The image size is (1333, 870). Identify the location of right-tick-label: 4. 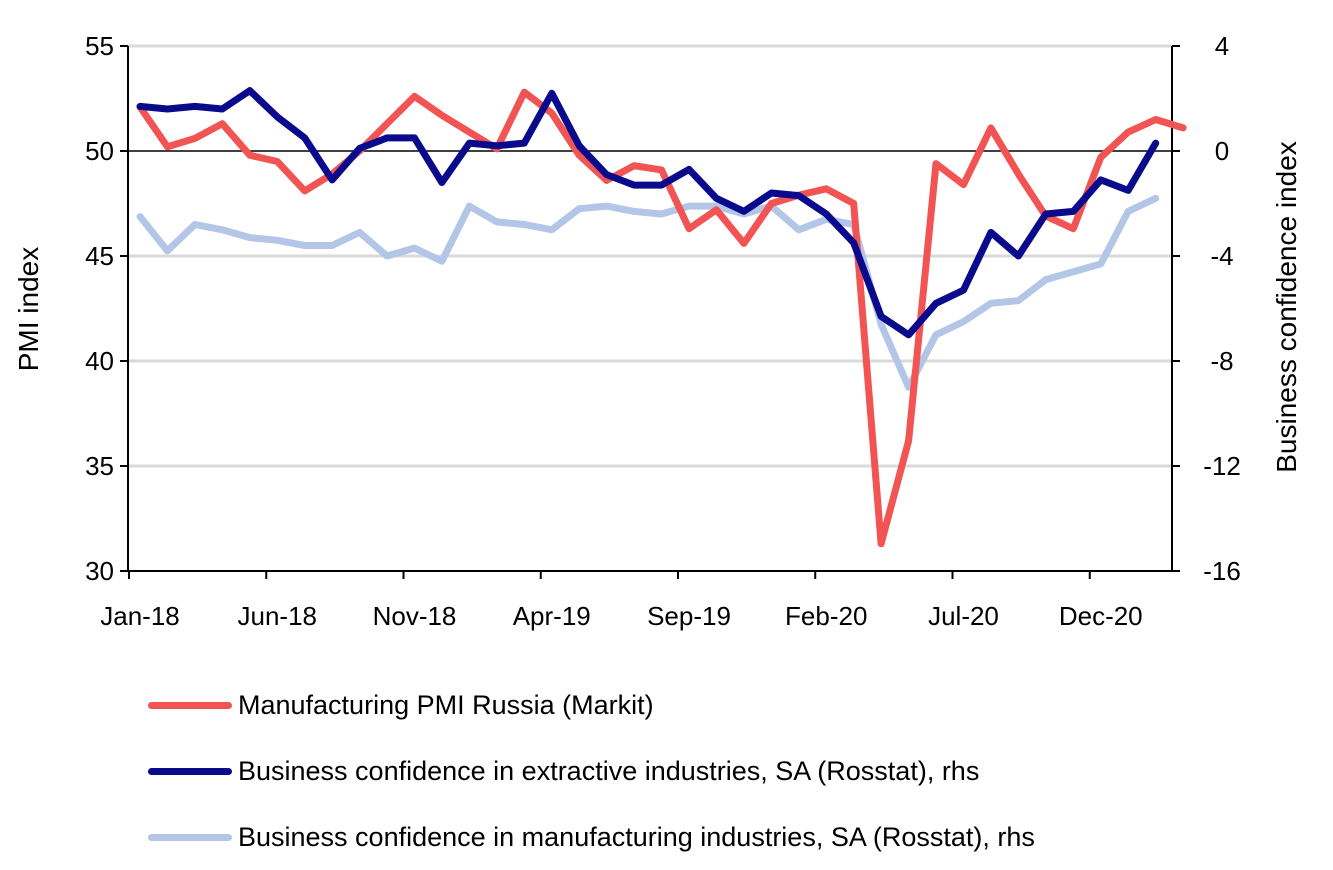
(1222, 46).